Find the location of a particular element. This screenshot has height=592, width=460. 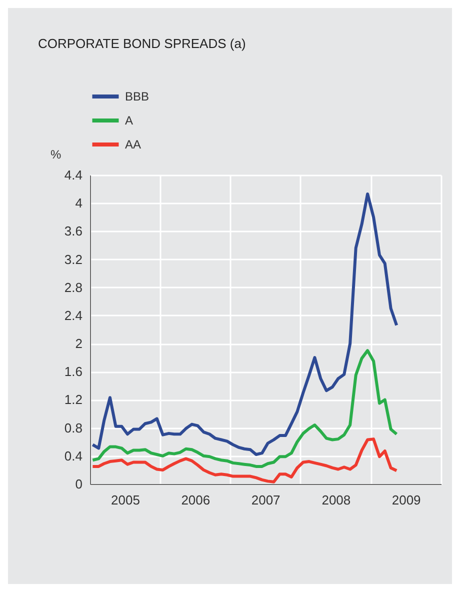

y-tick-label: 4 is located at coordinates (78, 203).